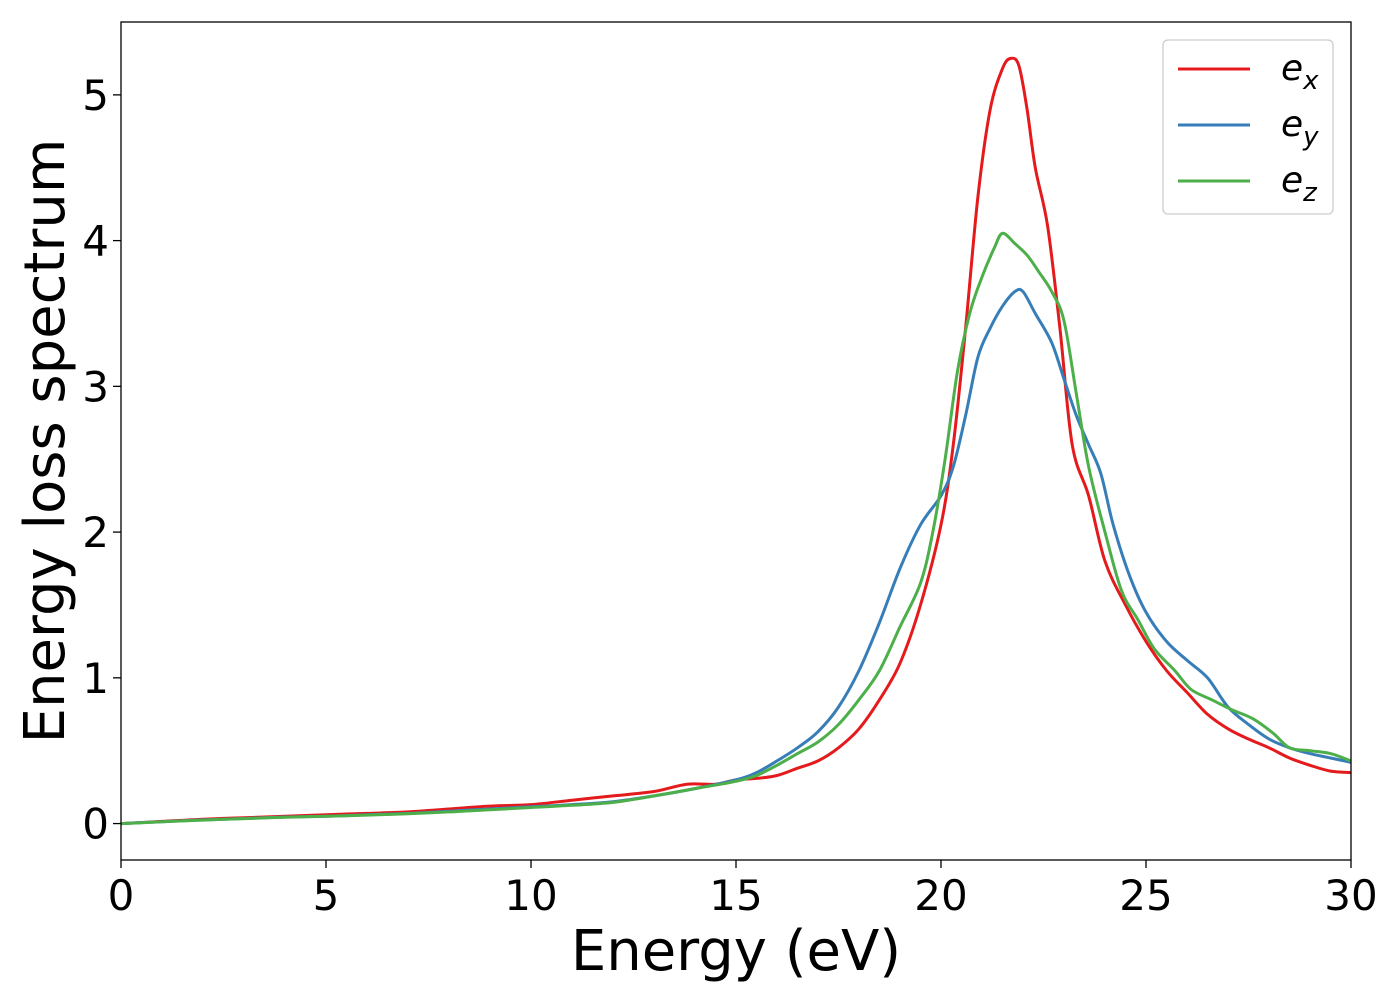 The width and height of the screenshot is (1400, 1000). I want to click on x-tick-label: 0, so click(121, 895).